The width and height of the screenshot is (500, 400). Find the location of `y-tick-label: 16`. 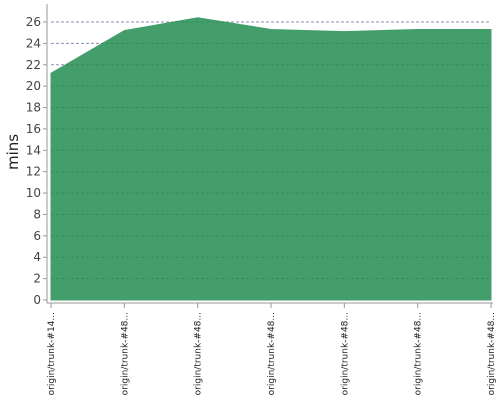

y-tick-label: 16 is located at coordinates (33, 129).